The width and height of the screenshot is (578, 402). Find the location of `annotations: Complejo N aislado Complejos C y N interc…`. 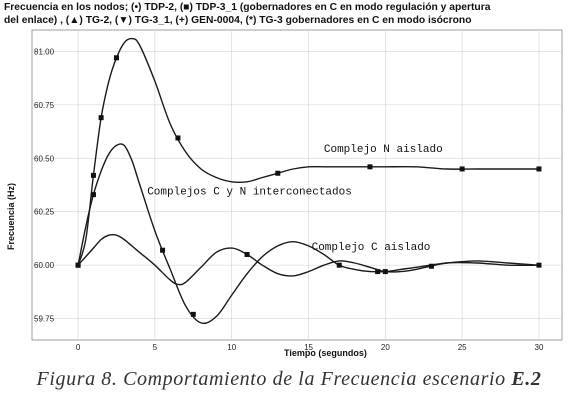

annotations: Complejo N aislado Complejos C y N interc… is located at coordinates (294, 199).